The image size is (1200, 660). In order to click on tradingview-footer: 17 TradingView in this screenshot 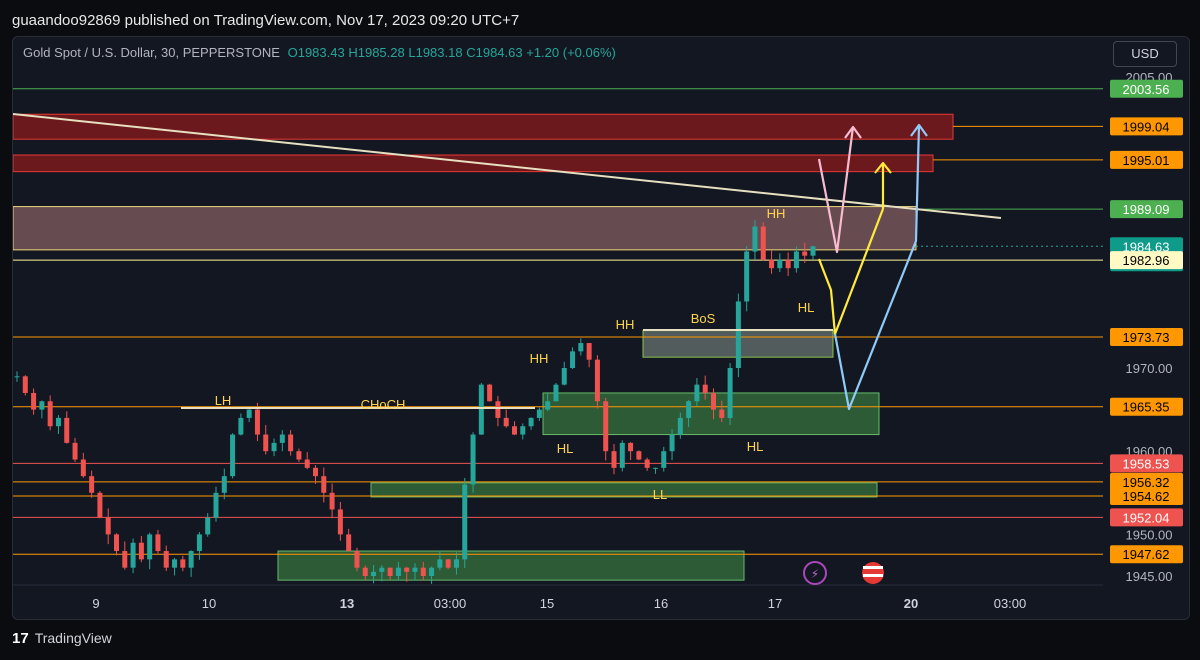, I will do `click(62, 638)`.